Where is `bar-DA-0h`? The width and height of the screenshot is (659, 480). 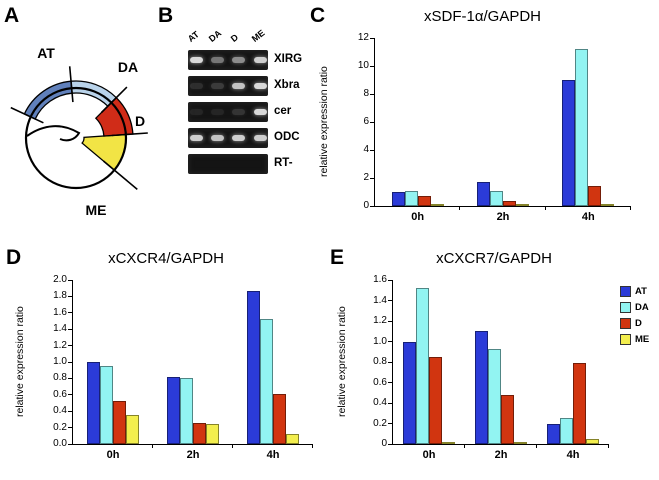 bar-DA-0h is located at coordinates (411, 198).